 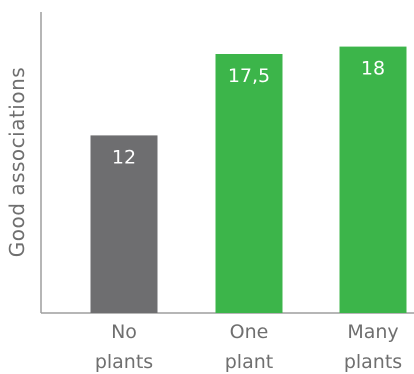 What do you see at coordinates (372, 332) in the screenshot?
I see `category-label-3-line-1: Many` at bounding box center [372, 332].